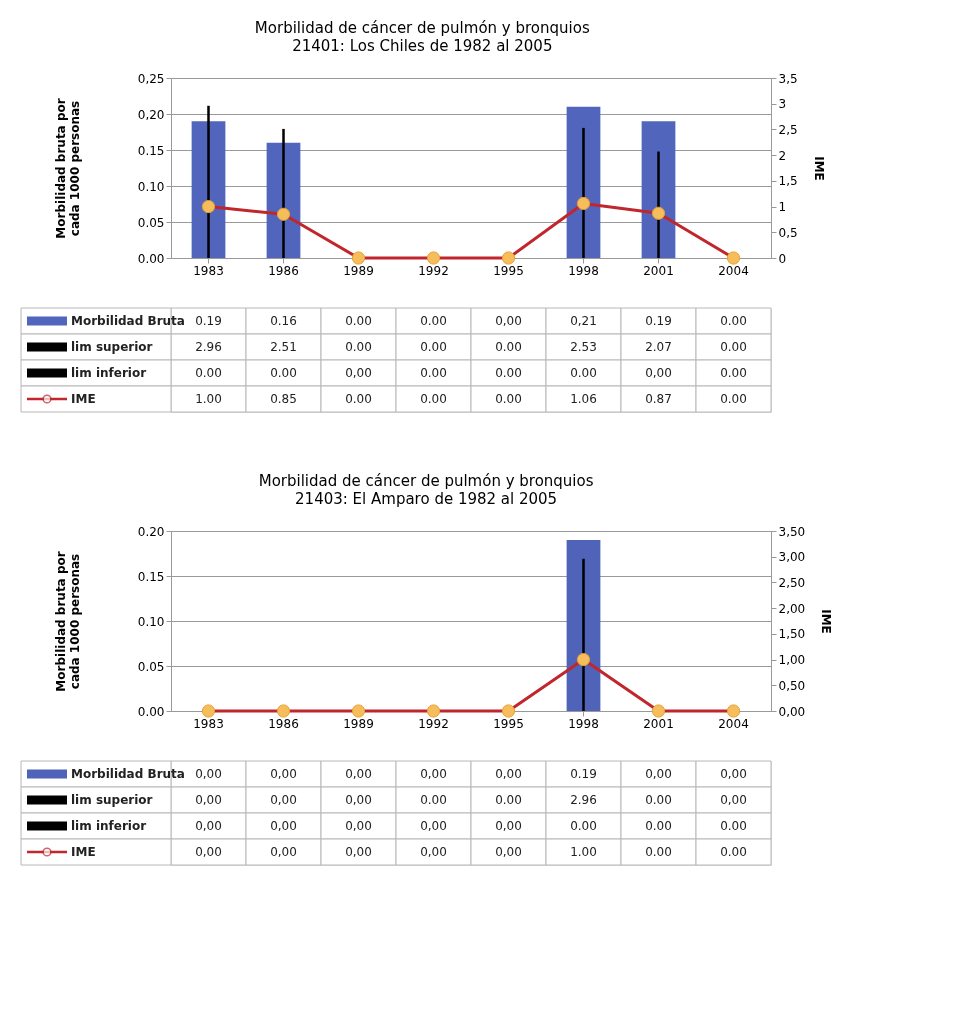 This screenshot has width=956, height=1025. What do you see at coordinates (792, 608) in the screenshot?
I see `y2-tick-label: 2,00` at bounding box center [792, 608].